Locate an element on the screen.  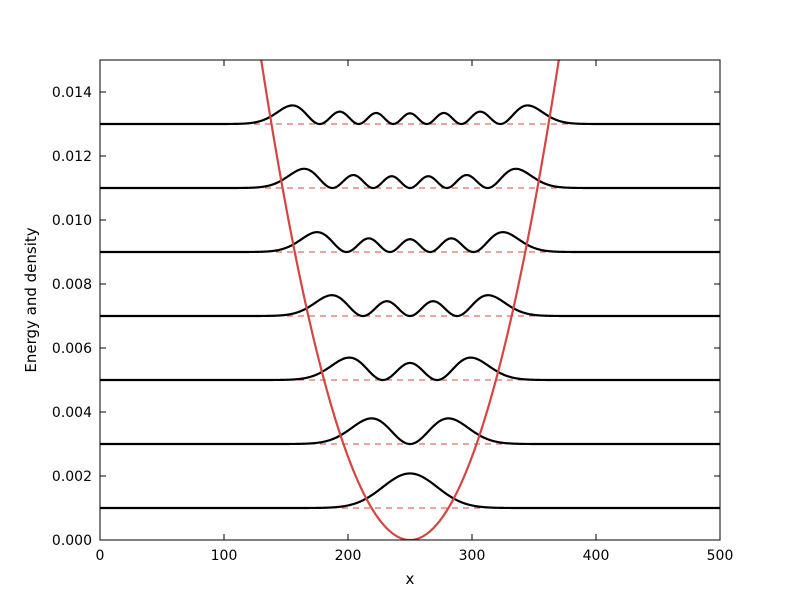
density-curve-n0 is located at coordinates (410, 491).